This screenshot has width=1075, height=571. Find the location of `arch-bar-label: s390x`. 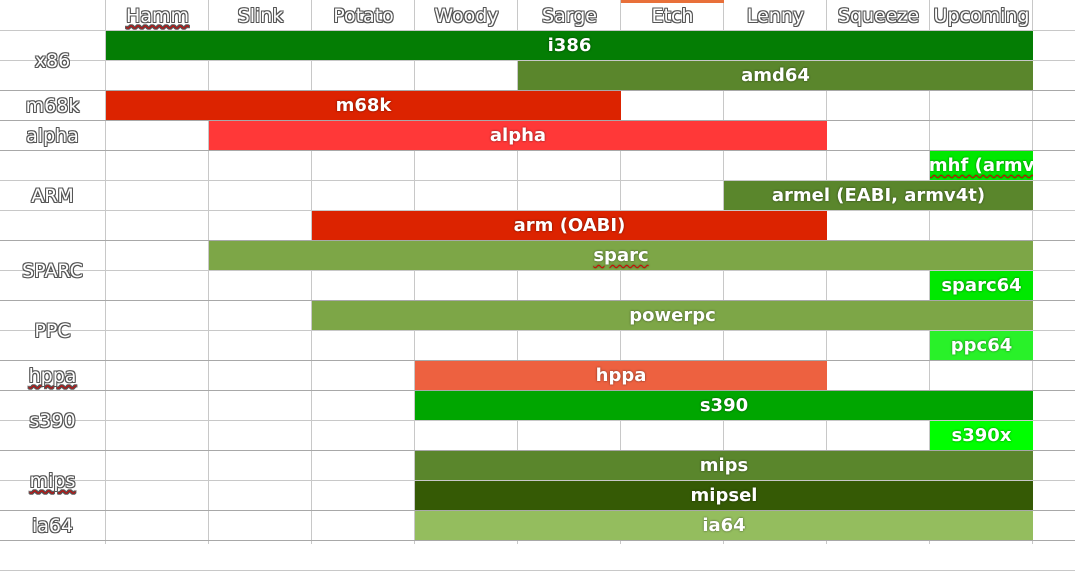

arch-bar-label: s390x is located at coordinates (981, 435).